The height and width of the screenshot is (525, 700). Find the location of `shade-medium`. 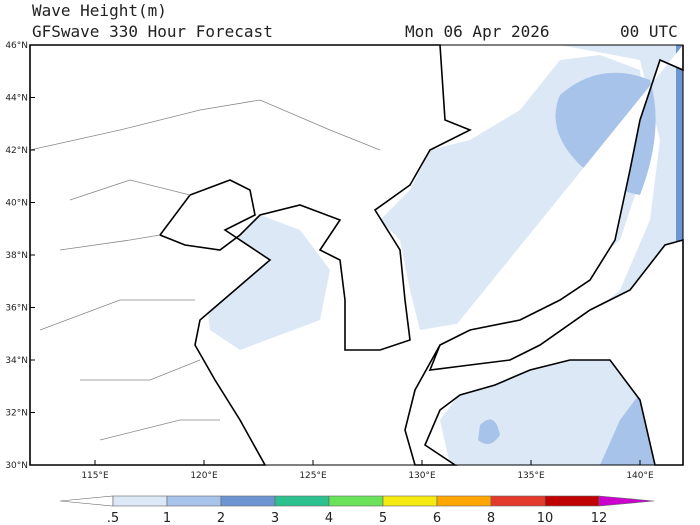

shade-medium is located at coordinates (489, 431).